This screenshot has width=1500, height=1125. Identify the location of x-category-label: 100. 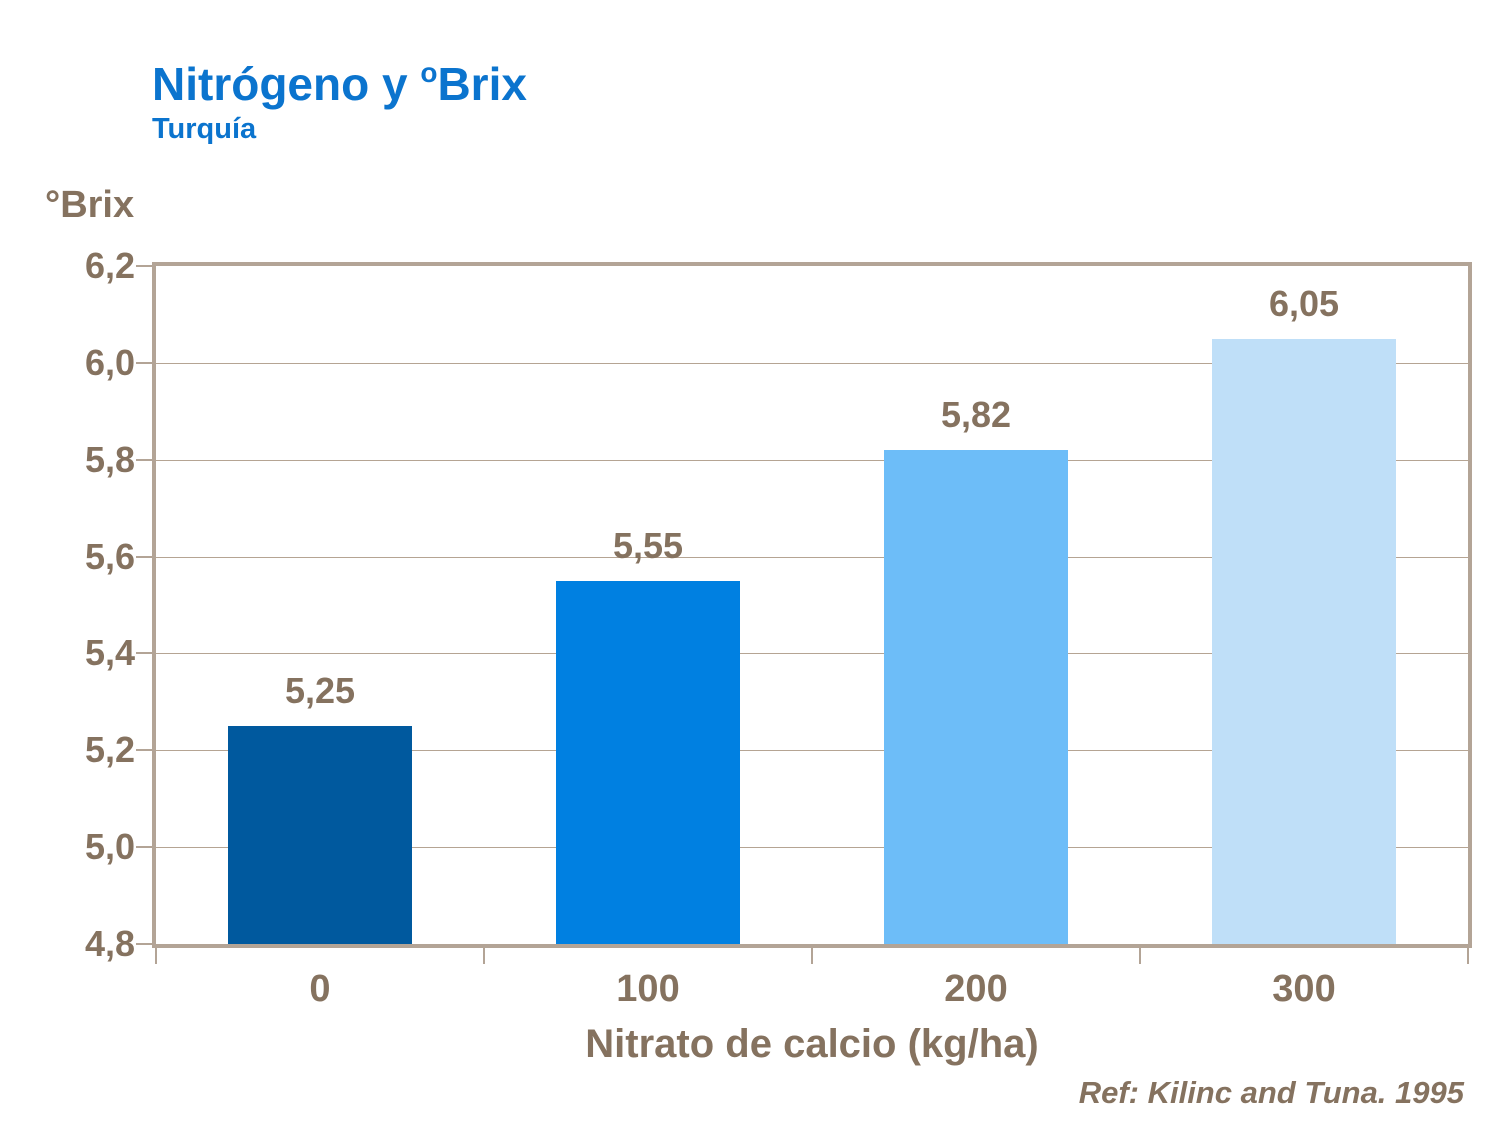
(648, 989).